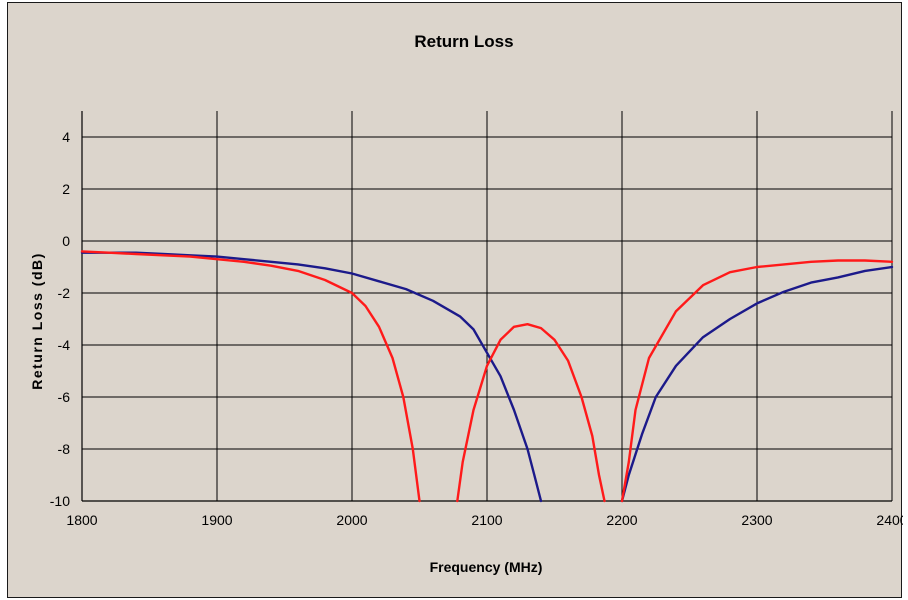 The height and width of the screenshot is (600, 908). I want to click on x-tick-label: 1800, so click(81, 520).